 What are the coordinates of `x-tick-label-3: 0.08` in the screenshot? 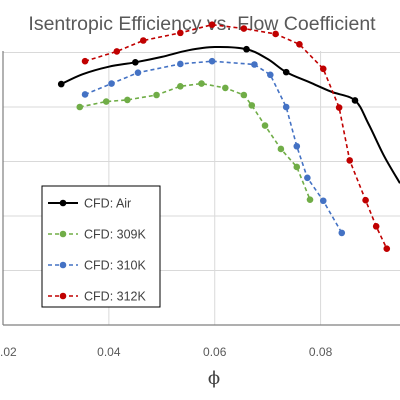 It's located at (321, 352).